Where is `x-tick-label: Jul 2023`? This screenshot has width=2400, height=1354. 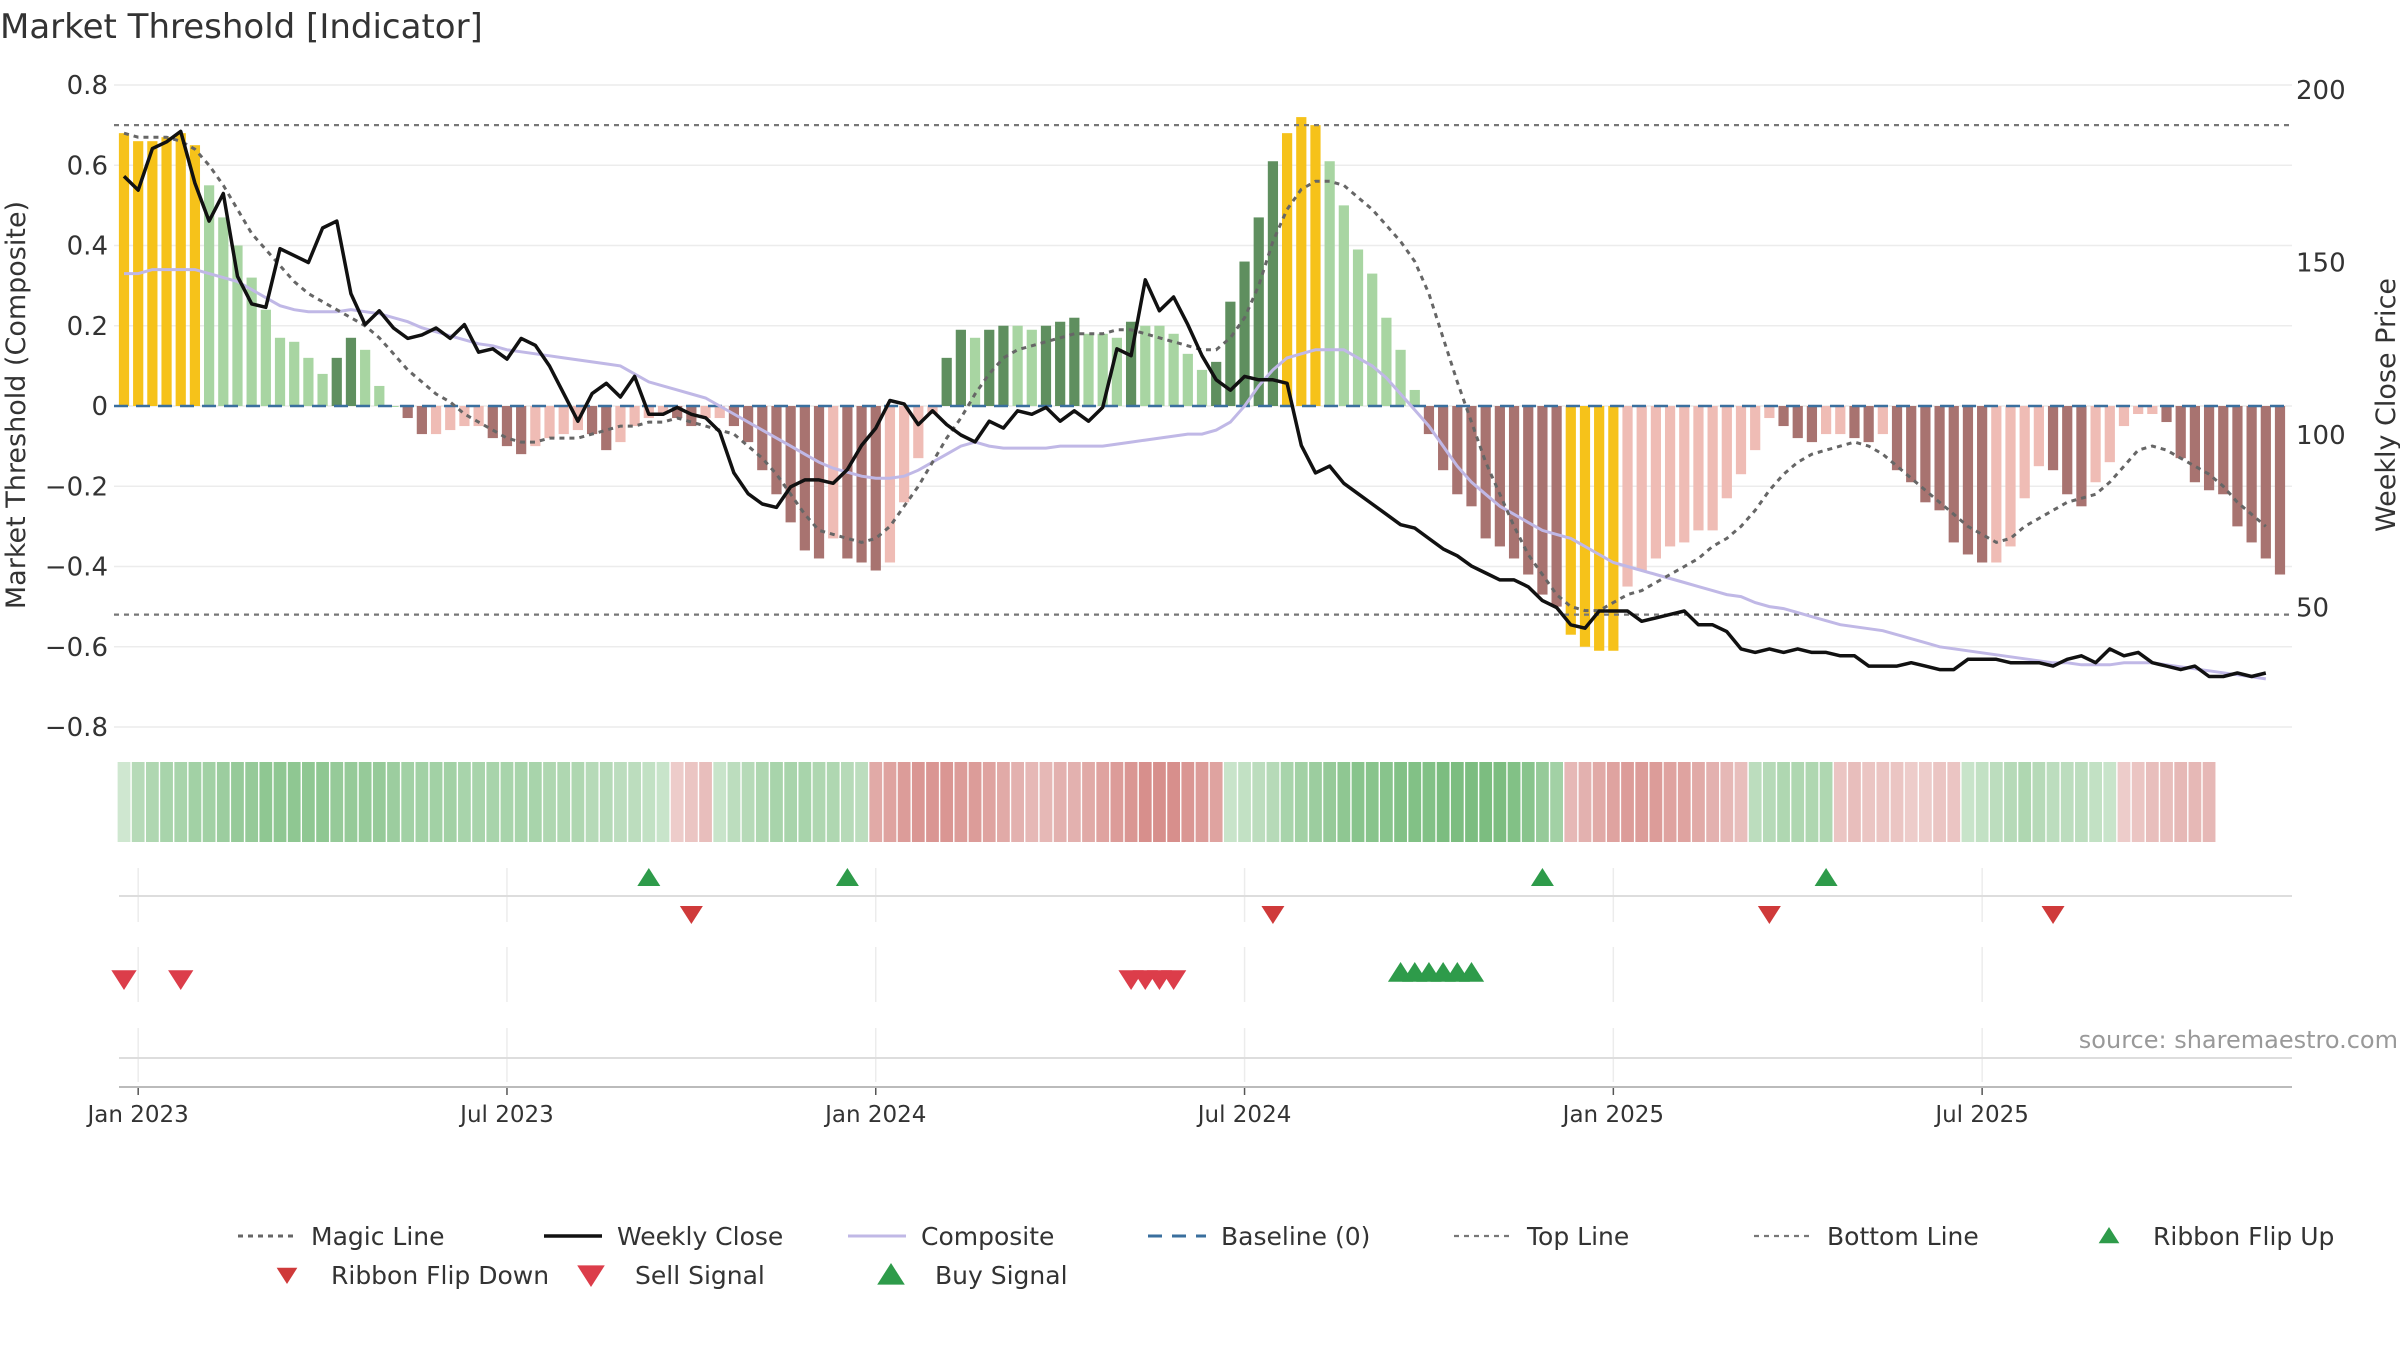
x-tick-label: Jul 2023 is located at coordinates (506, 1115).